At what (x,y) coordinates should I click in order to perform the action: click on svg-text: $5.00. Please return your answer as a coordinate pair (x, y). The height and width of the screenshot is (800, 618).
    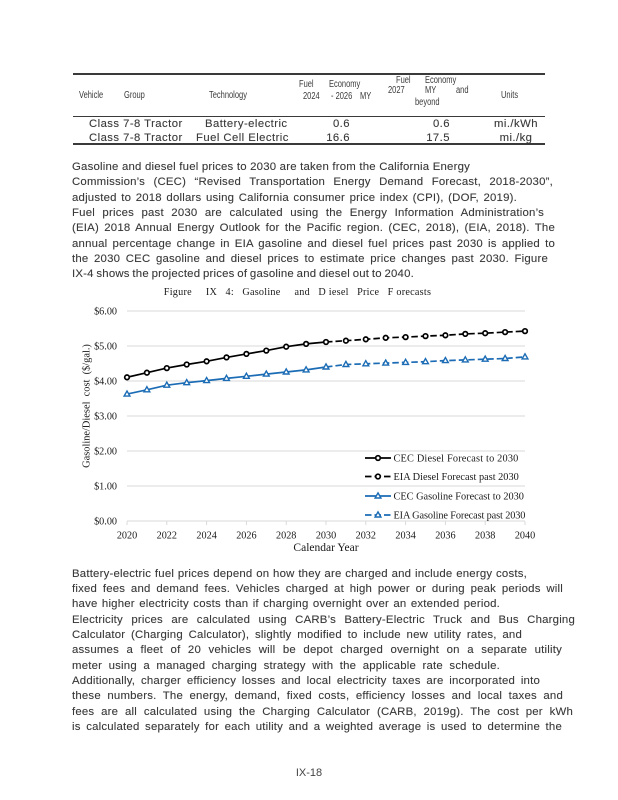
    Looking at the image, I should click on (105, 347).